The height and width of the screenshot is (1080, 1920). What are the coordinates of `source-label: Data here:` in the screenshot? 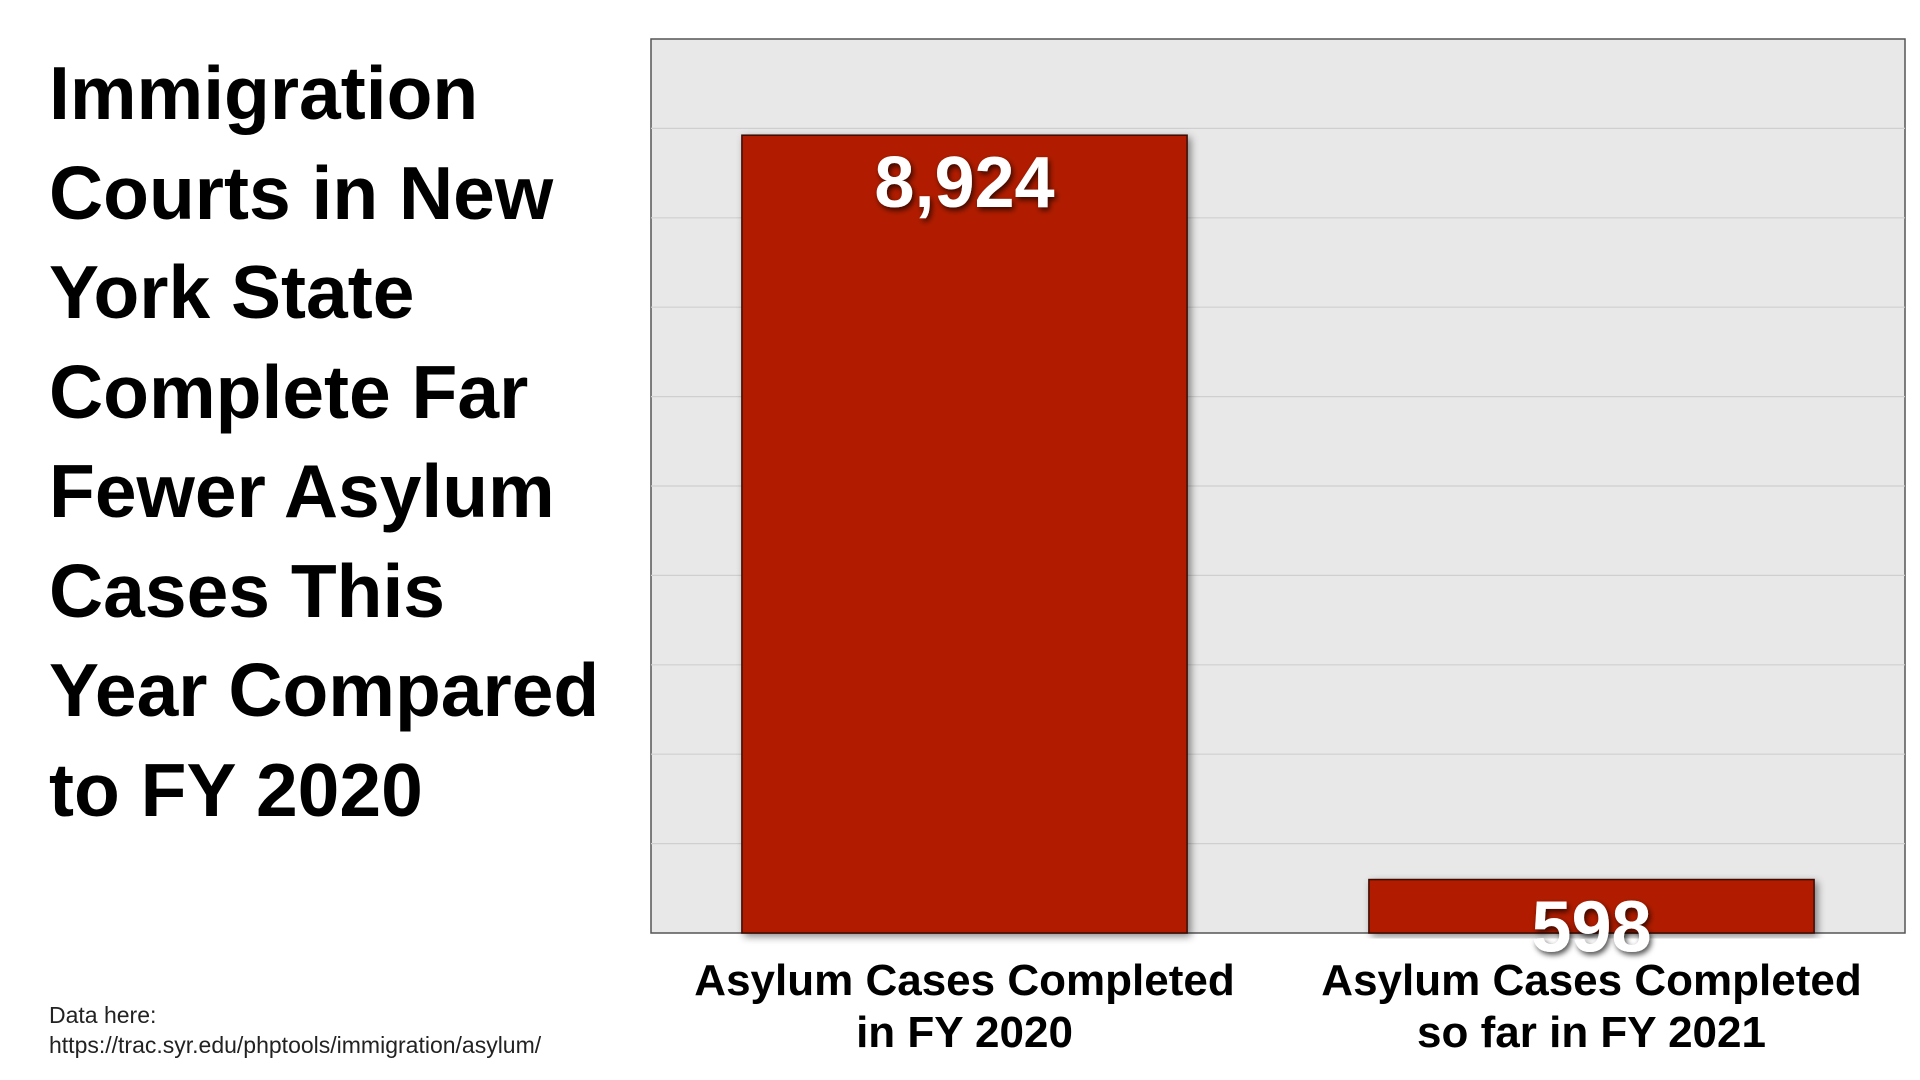 It's located at (103, 1015).